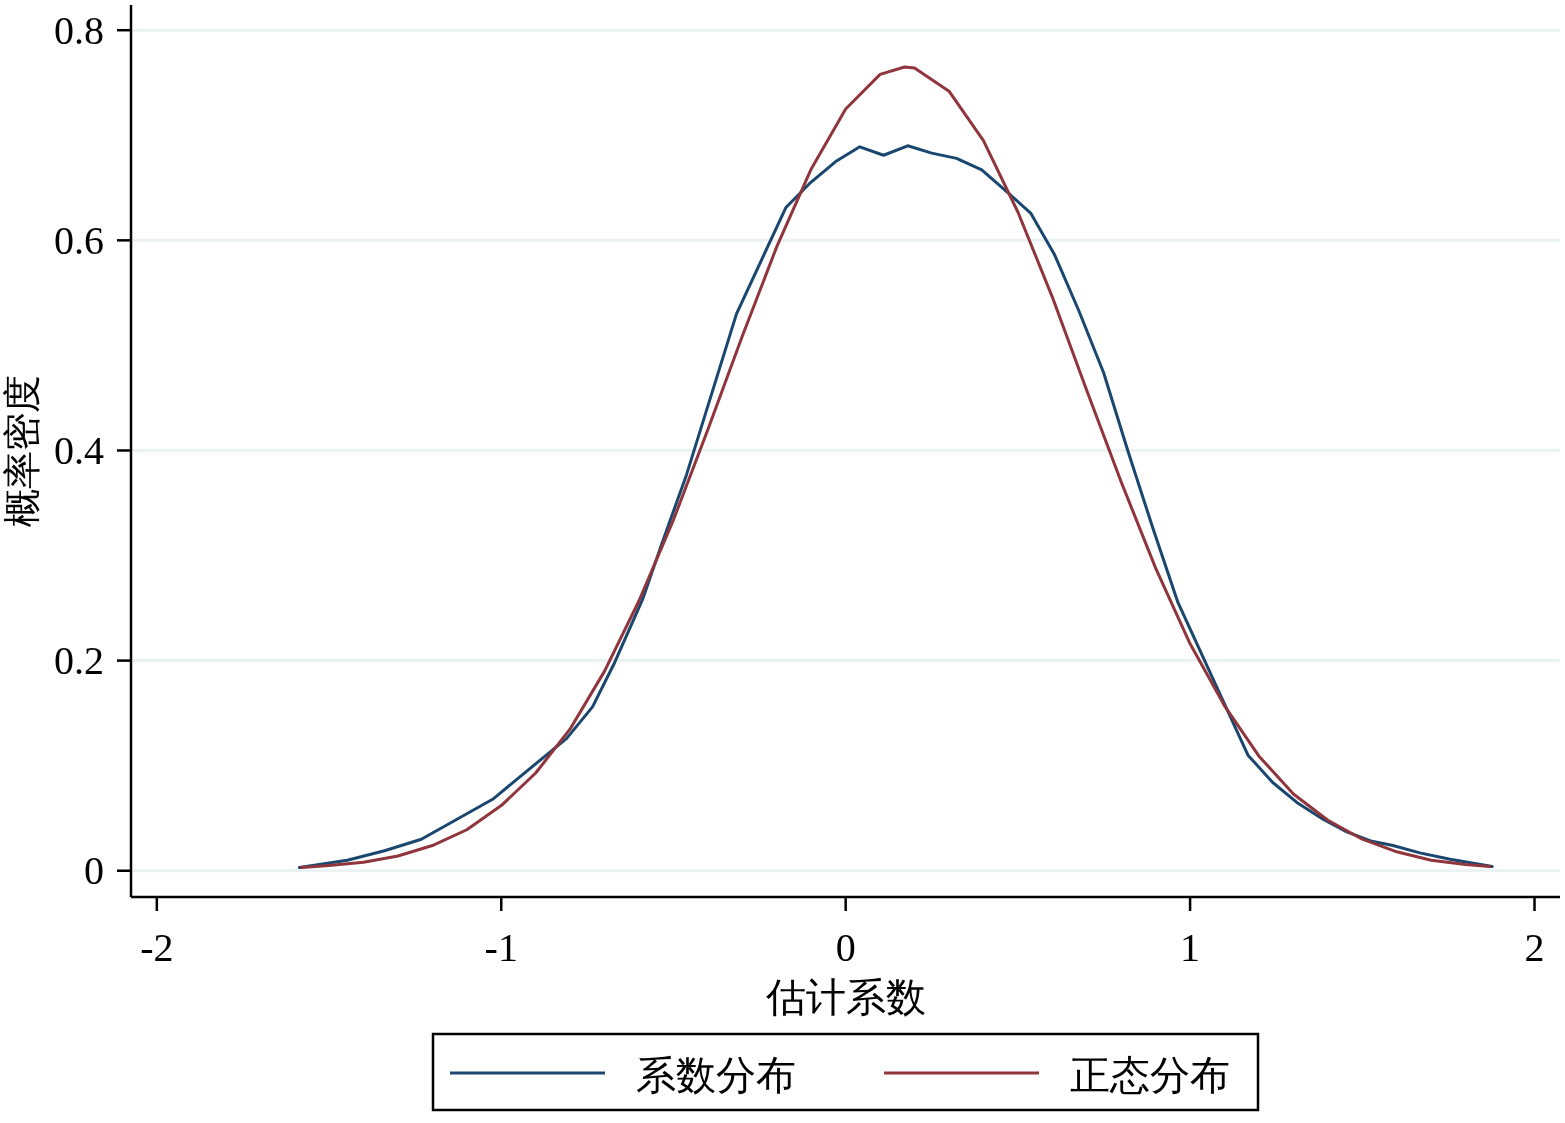 This screenshot has height=1123, width=1565. I want to click on x-tick-label: 1, so click(1190, 947).